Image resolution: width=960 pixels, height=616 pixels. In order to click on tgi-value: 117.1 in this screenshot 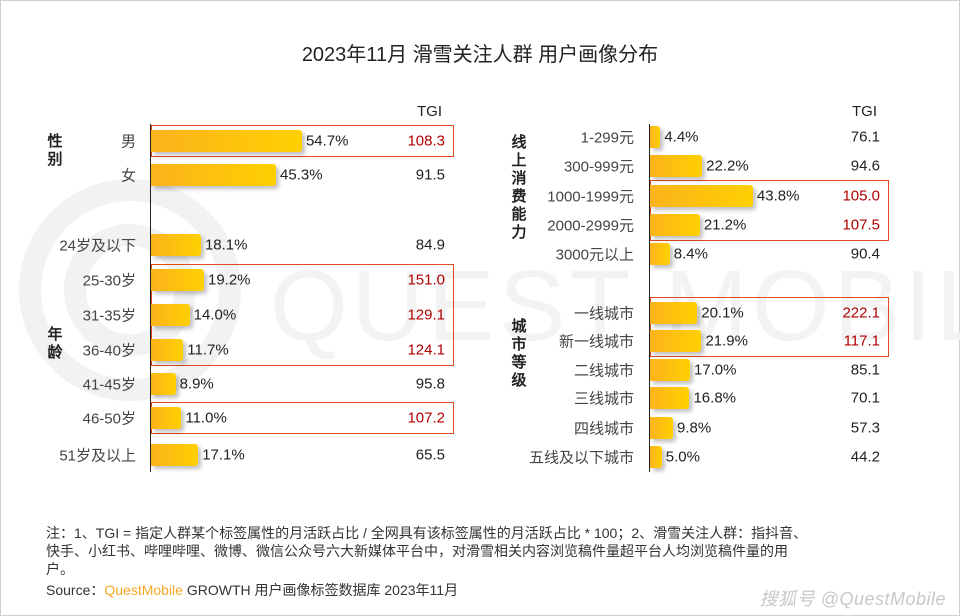, I will do `click(861, 341)`.